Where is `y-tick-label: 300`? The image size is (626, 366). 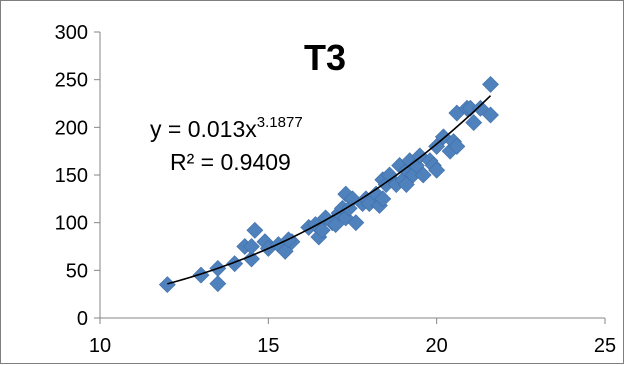
y-tick-label: 300 is located at coordinates (71, 33).